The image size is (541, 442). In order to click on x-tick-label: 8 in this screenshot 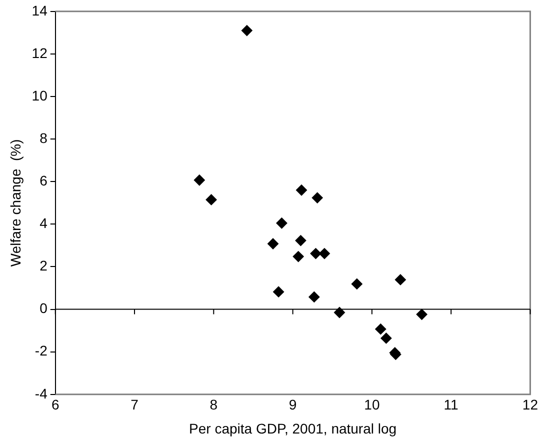, I will do `click(214, 404)`.